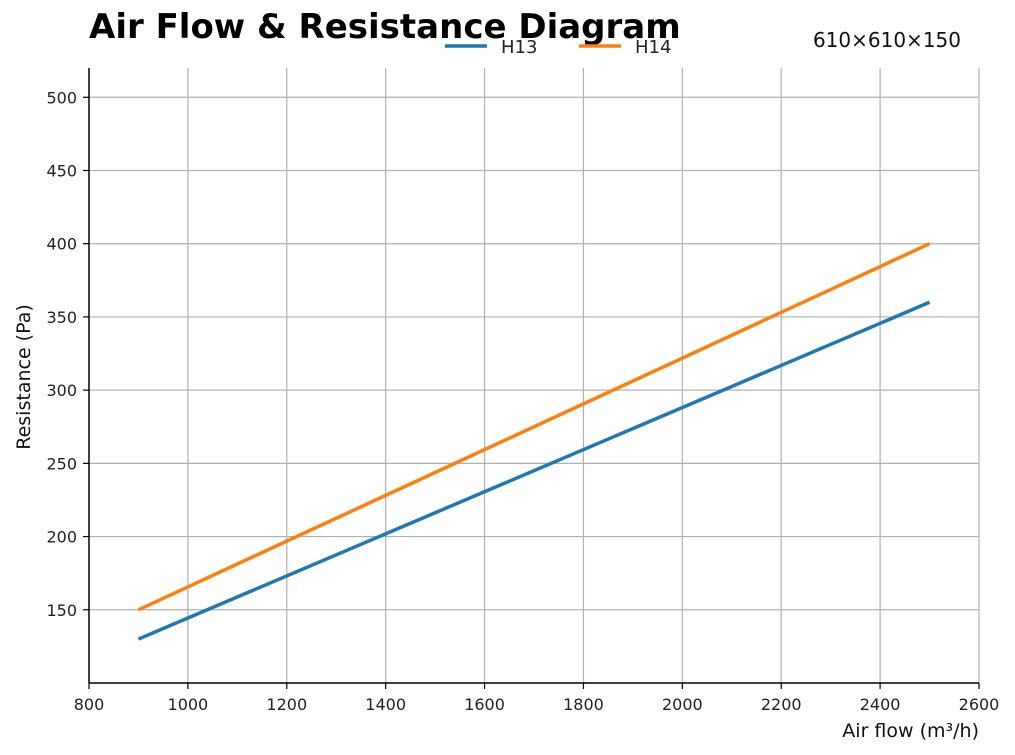  What do you see at coordinates (519, 47) in the screenshot?
I see `legend-label-h13: H13` at bounding box center [519, 47].